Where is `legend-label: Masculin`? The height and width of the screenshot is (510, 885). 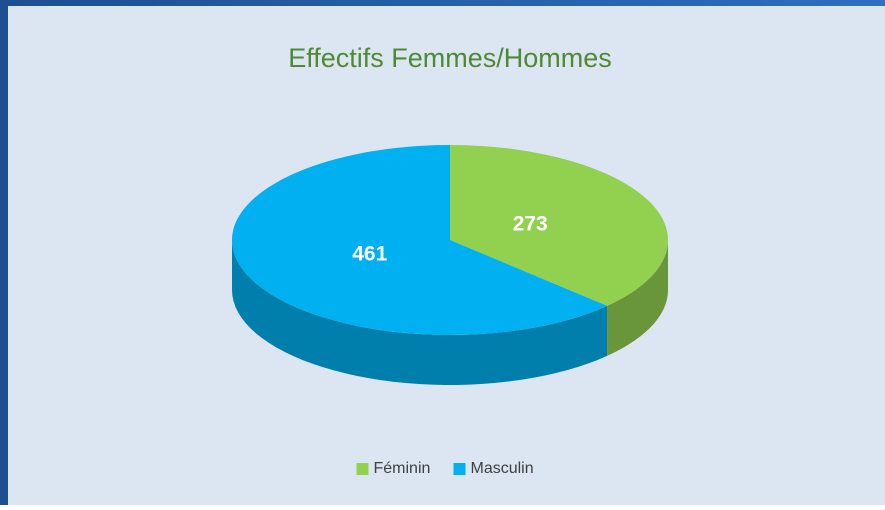
legend-label: Masculin is located at coordinates (502, 468).